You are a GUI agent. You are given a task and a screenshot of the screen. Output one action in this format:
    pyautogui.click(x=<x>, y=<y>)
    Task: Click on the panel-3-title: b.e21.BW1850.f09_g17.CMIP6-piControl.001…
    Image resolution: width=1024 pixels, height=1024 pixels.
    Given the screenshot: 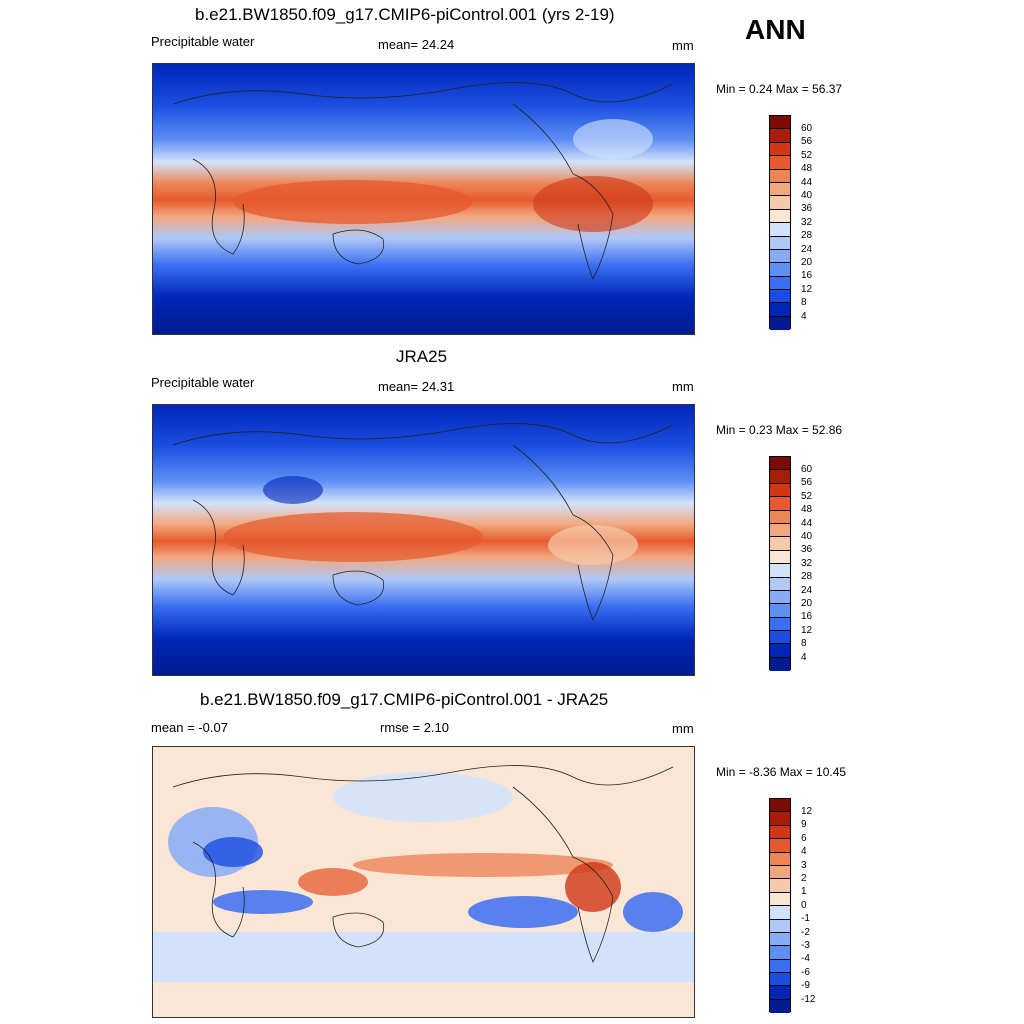 What is the action you would take?
    pyautogui.click(x=404, y=699)
    